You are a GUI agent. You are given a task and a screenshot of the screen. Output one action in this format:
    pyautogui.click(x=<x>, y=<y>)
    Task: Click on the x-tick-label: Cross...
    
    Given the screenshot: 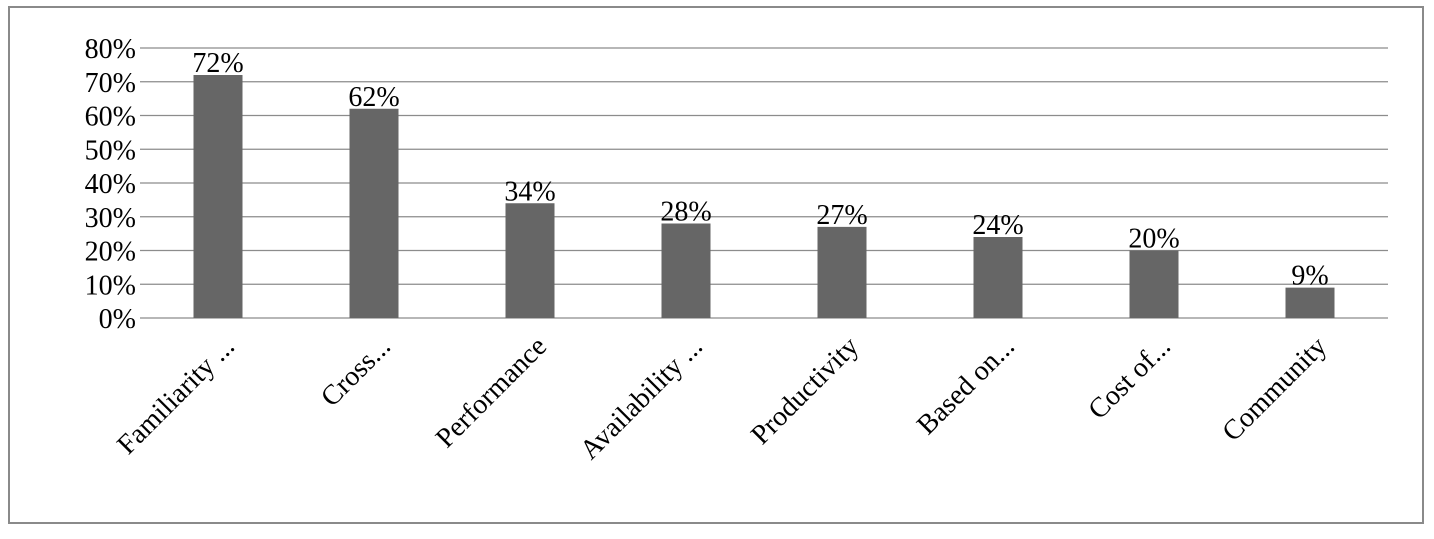 What is the action you would take?
    pyautogui.click(x=356, y=372)
    